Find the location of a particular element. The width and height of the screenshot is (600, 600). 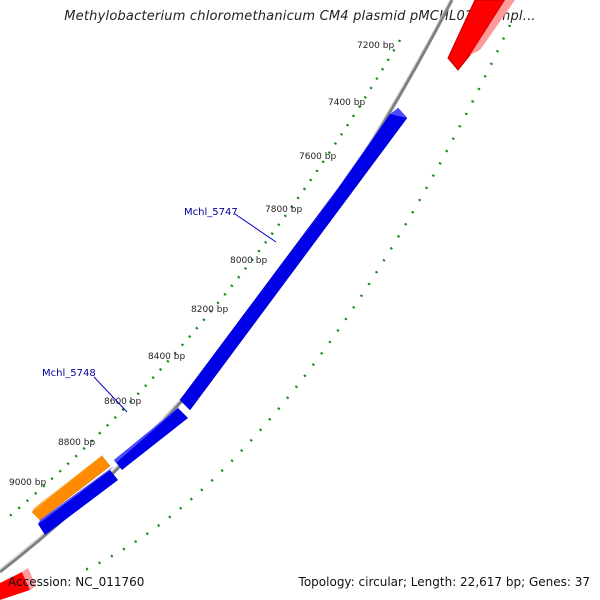

tick-label-8600: 8600 bp is located at coordinates (122, 402).